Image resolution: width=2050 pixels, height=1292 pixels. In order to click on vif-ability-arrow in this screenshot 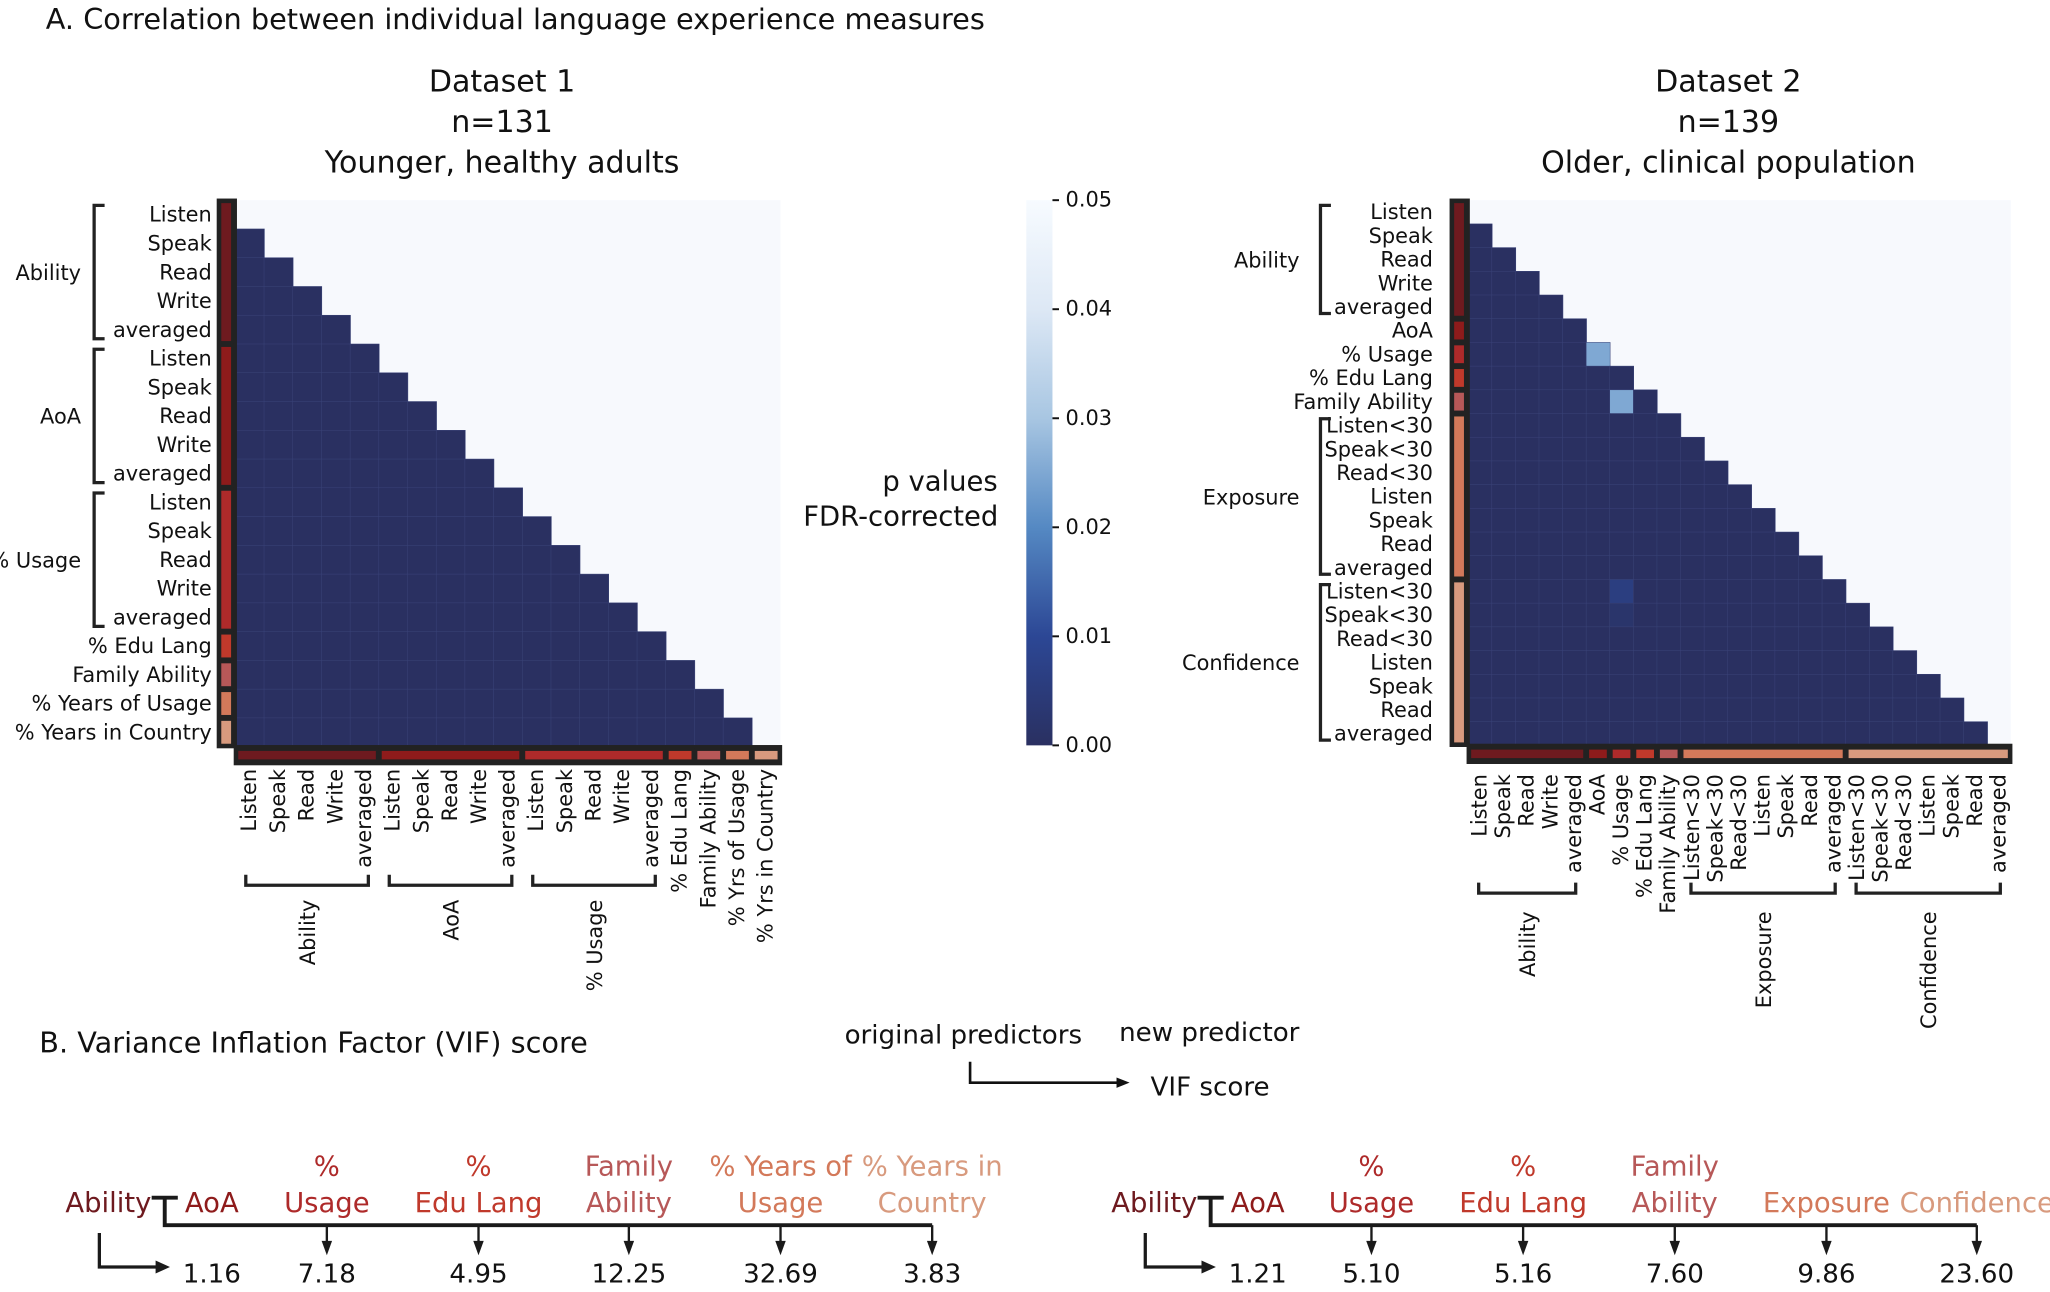, I will do `click(127, 1251)`.